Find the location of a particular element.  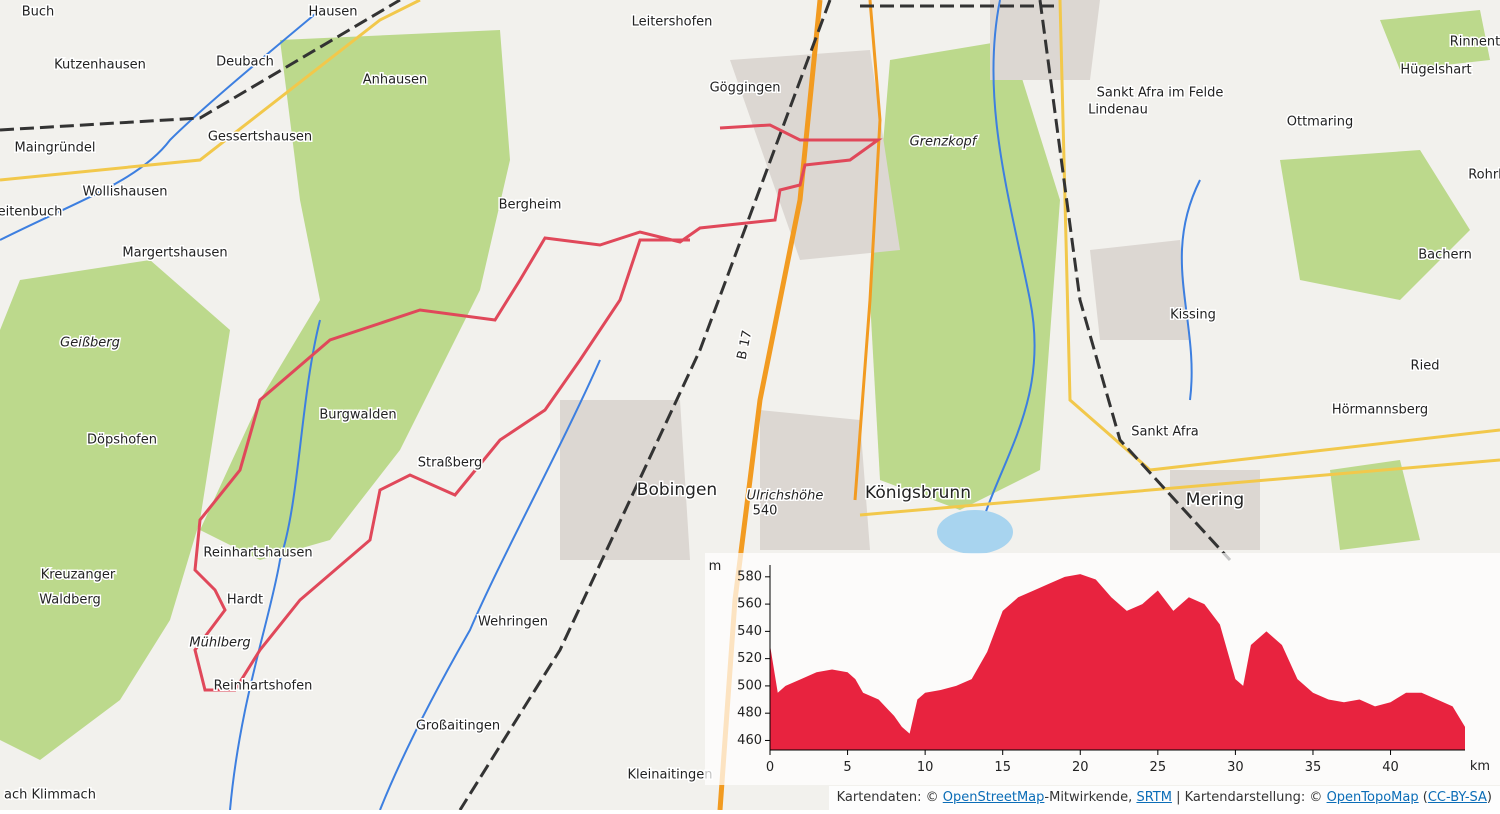

attribution-text: ( is located at coordinates (1423, 797).